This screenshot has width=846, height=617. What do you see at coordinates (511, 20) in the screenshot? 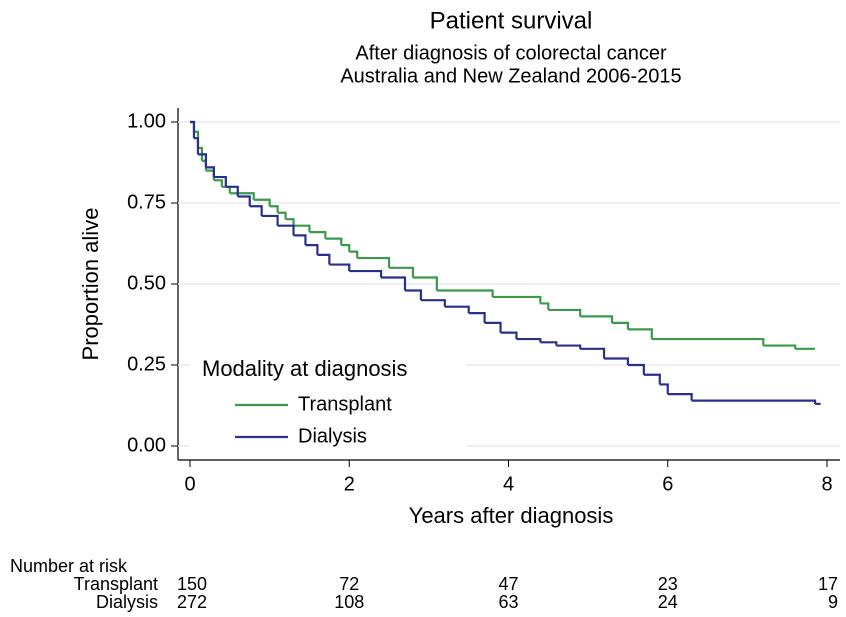
I see `chart-title: Patient survival` at bounding box center [511, 20].